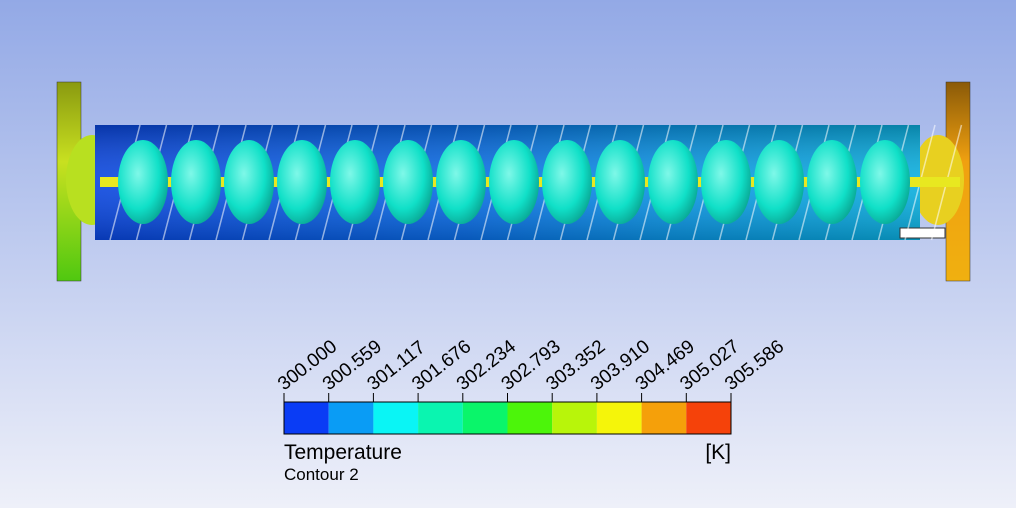  Describe the element at coordinates (718, 452) in the screenshot. I see `legend-unit: [K]` at that location.